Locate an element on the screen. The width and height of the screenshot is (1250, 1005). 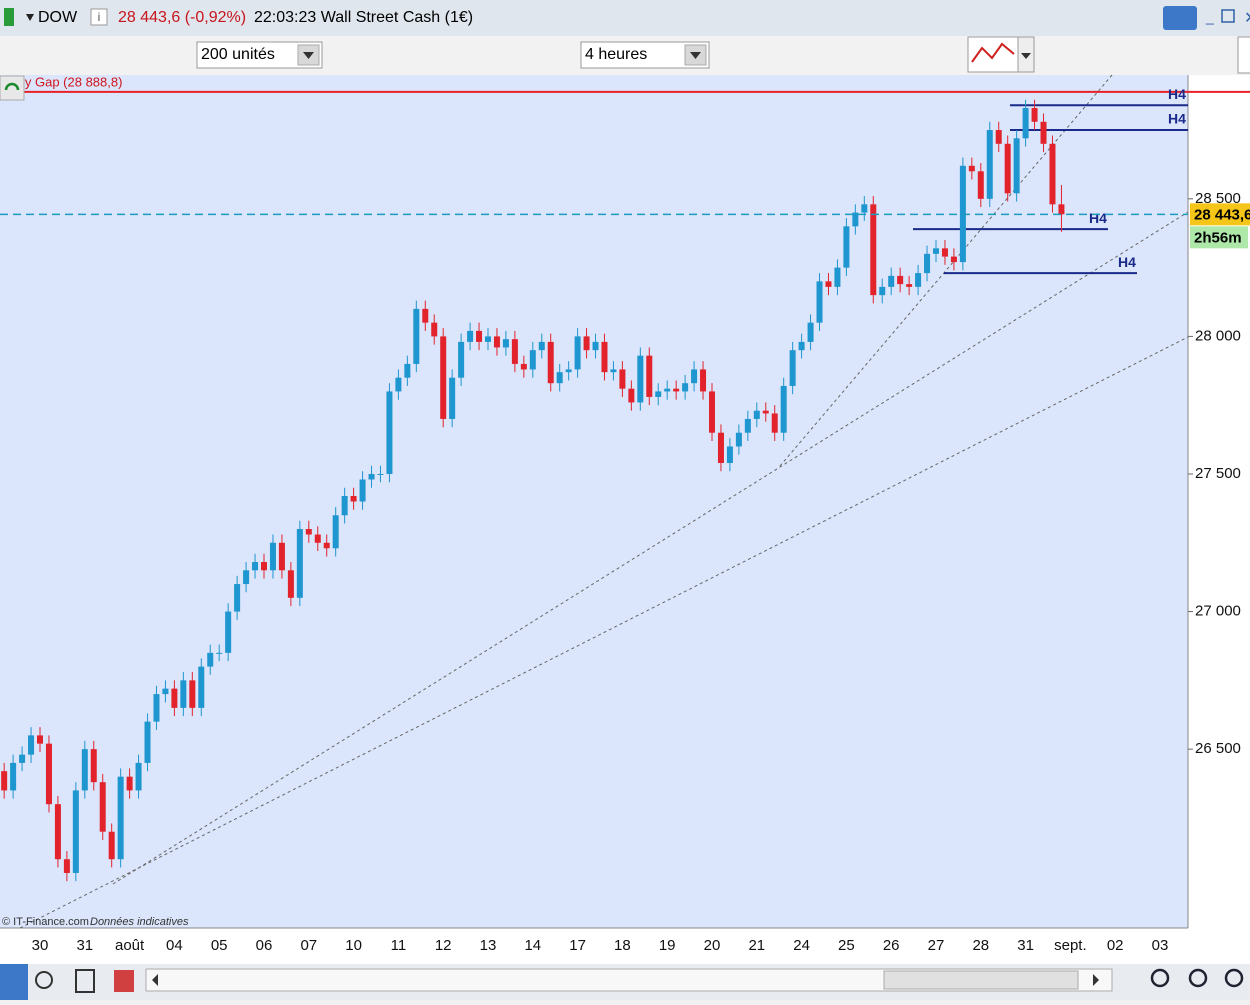
symbol: DOW is located at coordinates (58, 17).